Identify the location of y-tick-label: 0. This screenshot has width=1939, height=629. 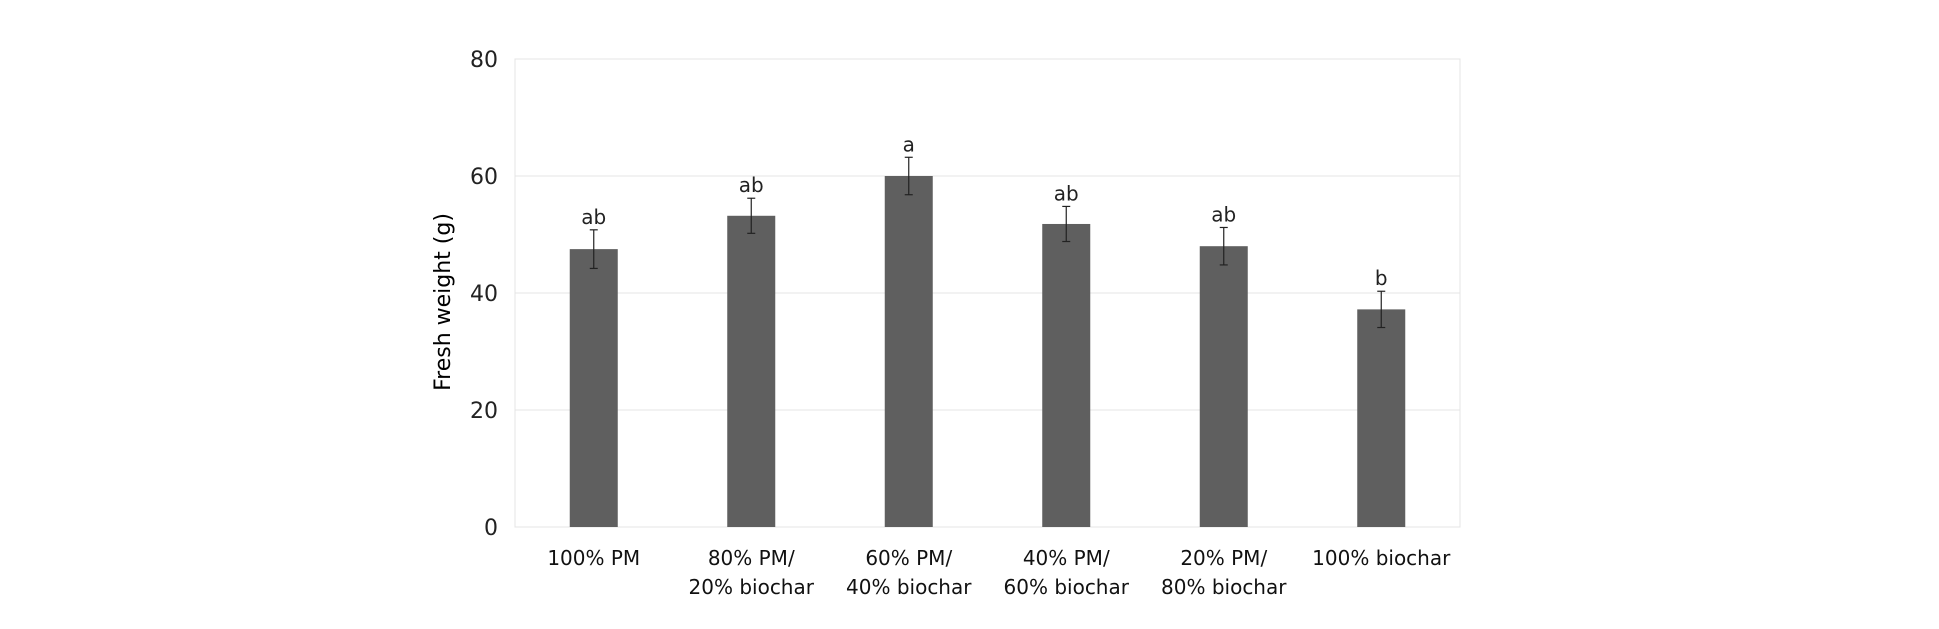
(491, 528).